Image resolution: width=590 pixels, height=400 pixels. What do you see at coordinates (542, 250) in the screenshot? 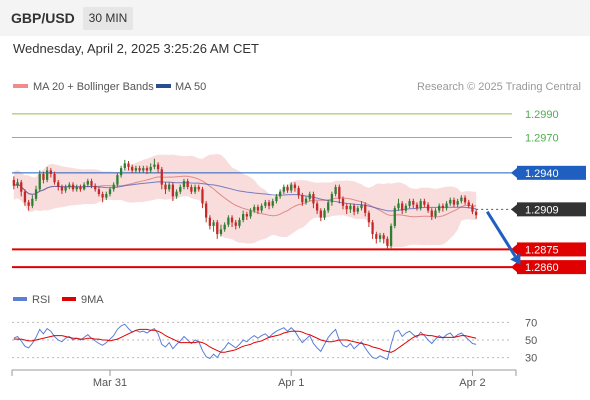
I see `level-label-1.2875: 1.2875` at bounding box center [542, 250].